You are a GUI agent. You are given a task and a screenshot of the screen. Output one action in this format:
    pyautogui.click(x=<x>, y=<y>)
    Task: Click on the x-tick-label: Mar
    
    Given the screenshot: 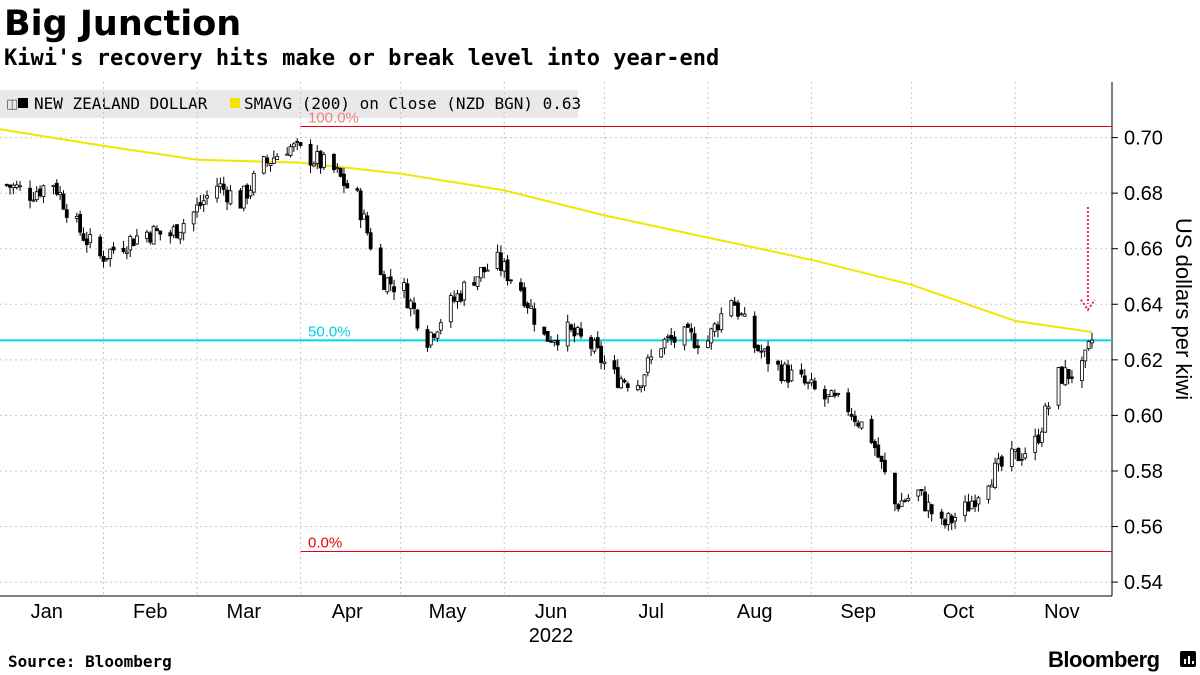 What is the action you would take?
    pyautogui.click(x=244, y=612)
    